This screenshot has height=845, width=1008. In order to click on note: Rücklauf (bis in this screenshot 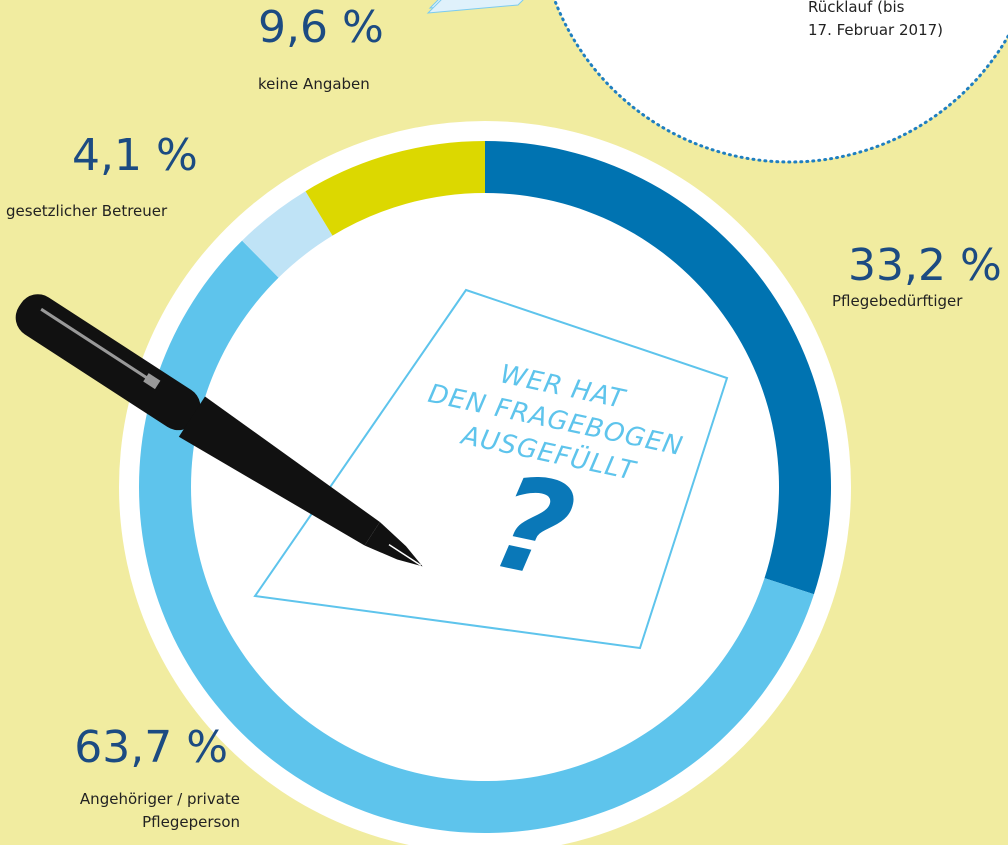, I will do `click(856, 8)`.